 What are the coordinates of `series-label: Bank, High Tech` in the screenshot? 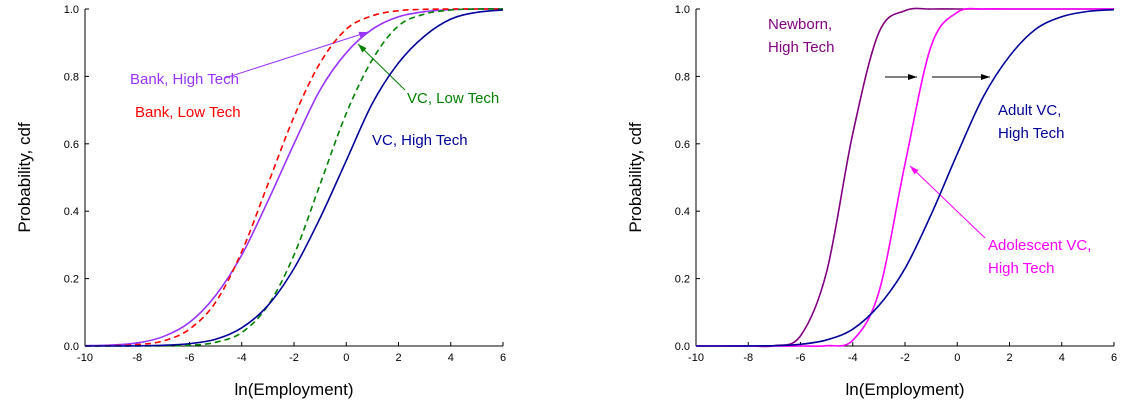 It's located at (184, 79).